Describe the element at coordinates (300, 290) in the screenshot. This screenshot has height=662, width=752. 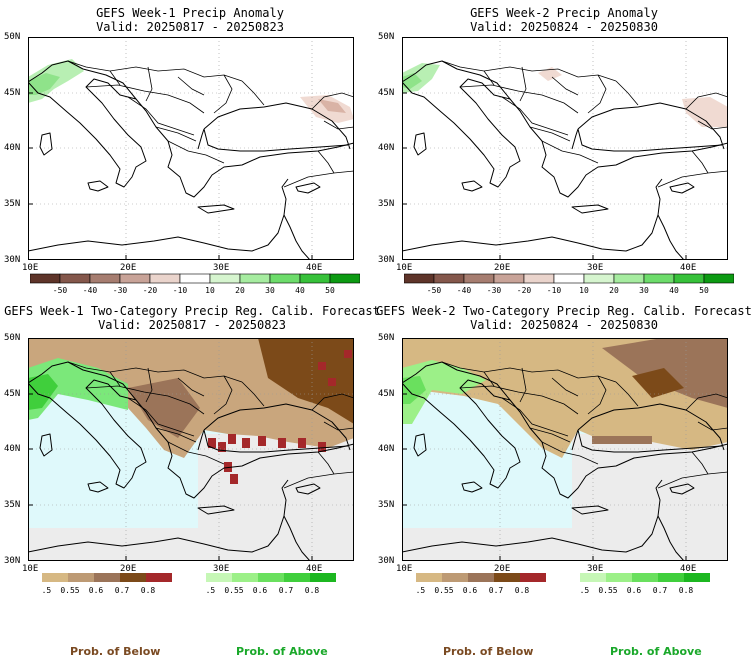
I see `anomaly-tick-label: 40` at that location.